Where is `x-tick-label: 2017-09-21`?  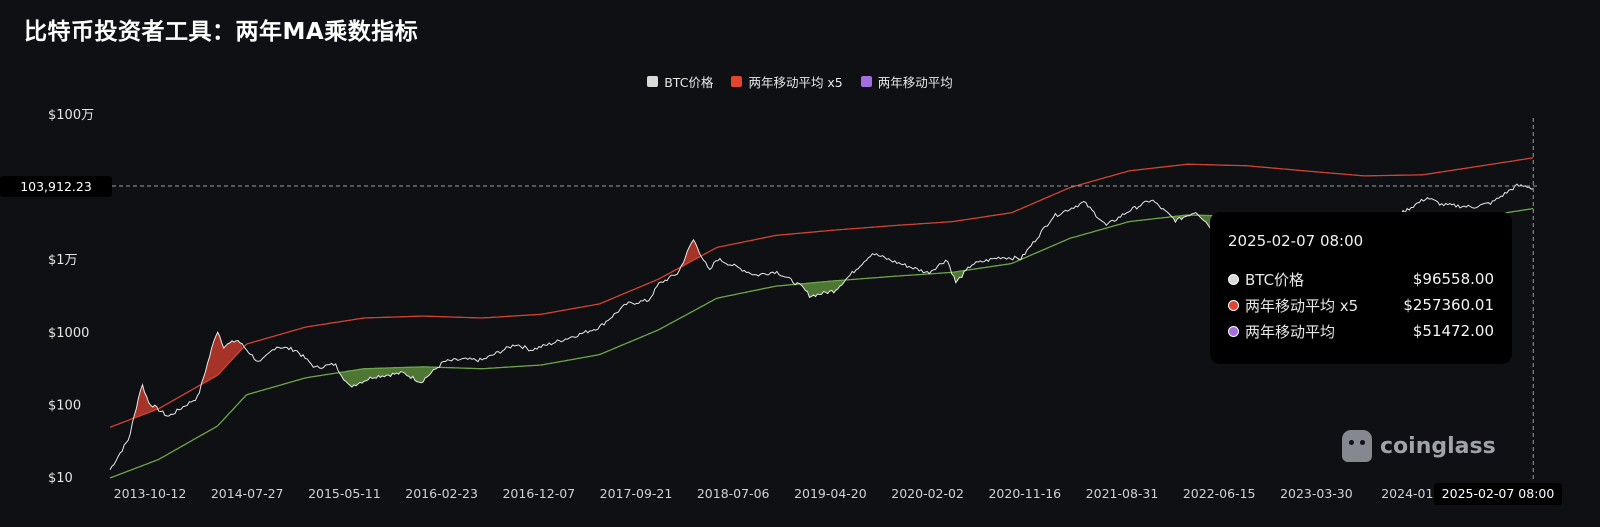 x-tick-label: 2017-09-21 is located at coordinates (636, 493).